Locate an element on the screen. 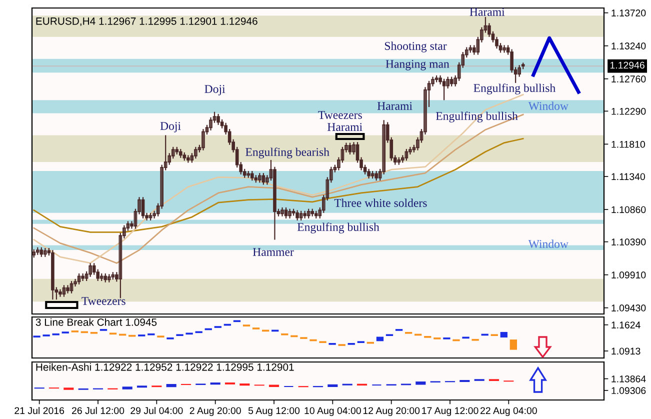  y-tick-label: 1.09430 is located at coordinates (629, 308).